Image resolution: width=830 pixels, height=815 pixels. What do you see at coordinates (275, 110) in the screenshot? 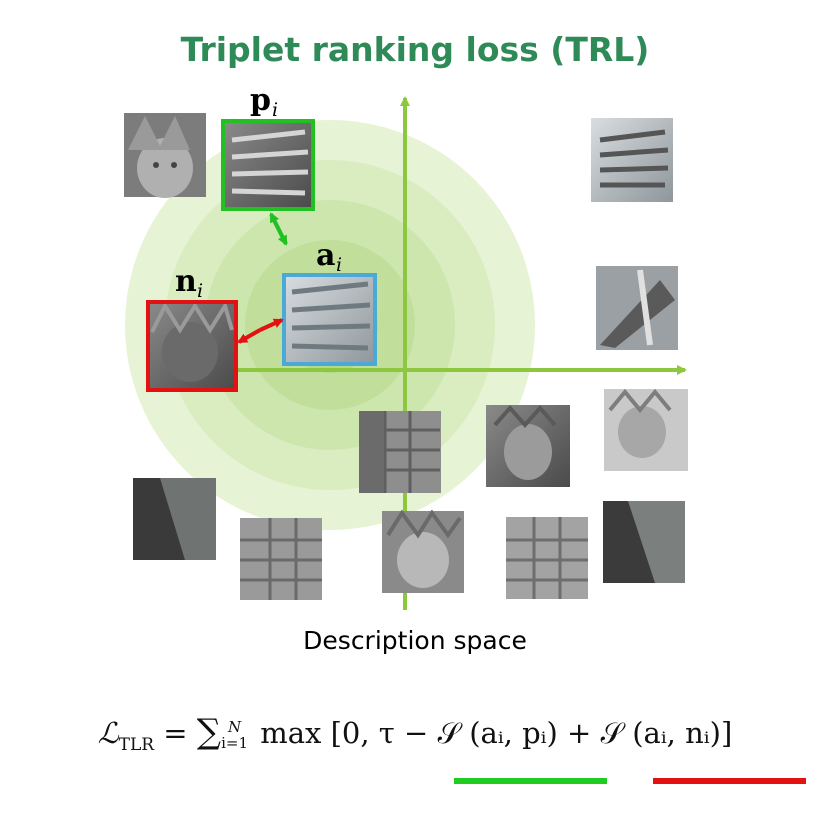
I see `positive-label-index: i` at bounding box center [275, 110].